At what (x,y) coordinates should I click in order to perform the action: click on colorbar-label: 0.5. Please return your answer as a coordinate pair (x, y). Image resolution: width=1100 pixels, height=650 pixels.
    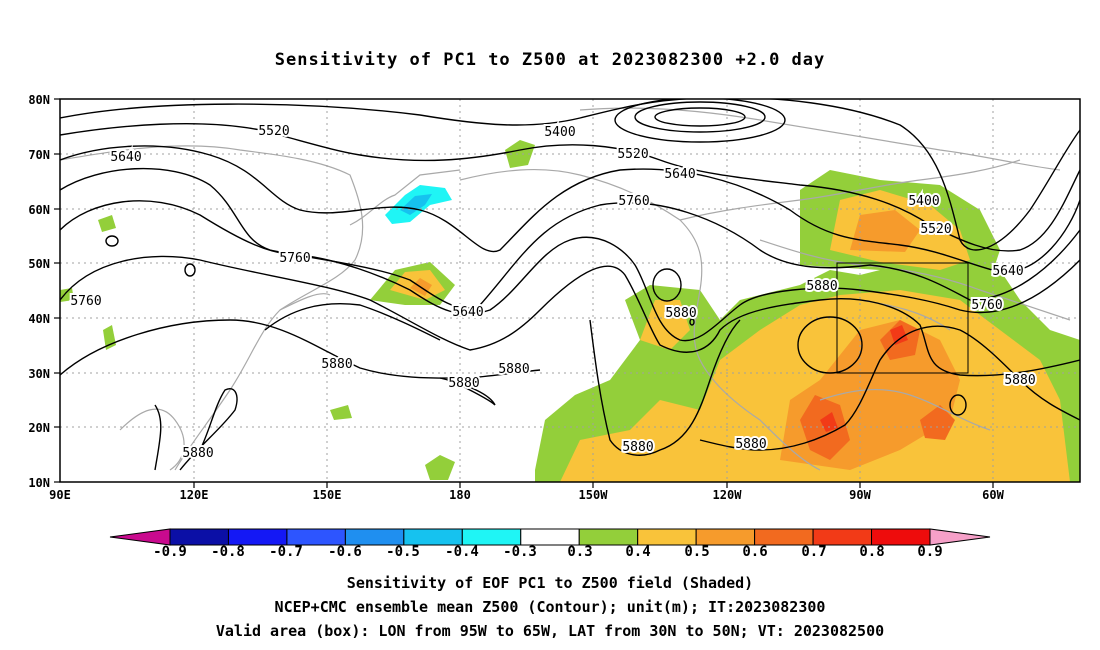
    Looking at the image, I should click on (696, 552).